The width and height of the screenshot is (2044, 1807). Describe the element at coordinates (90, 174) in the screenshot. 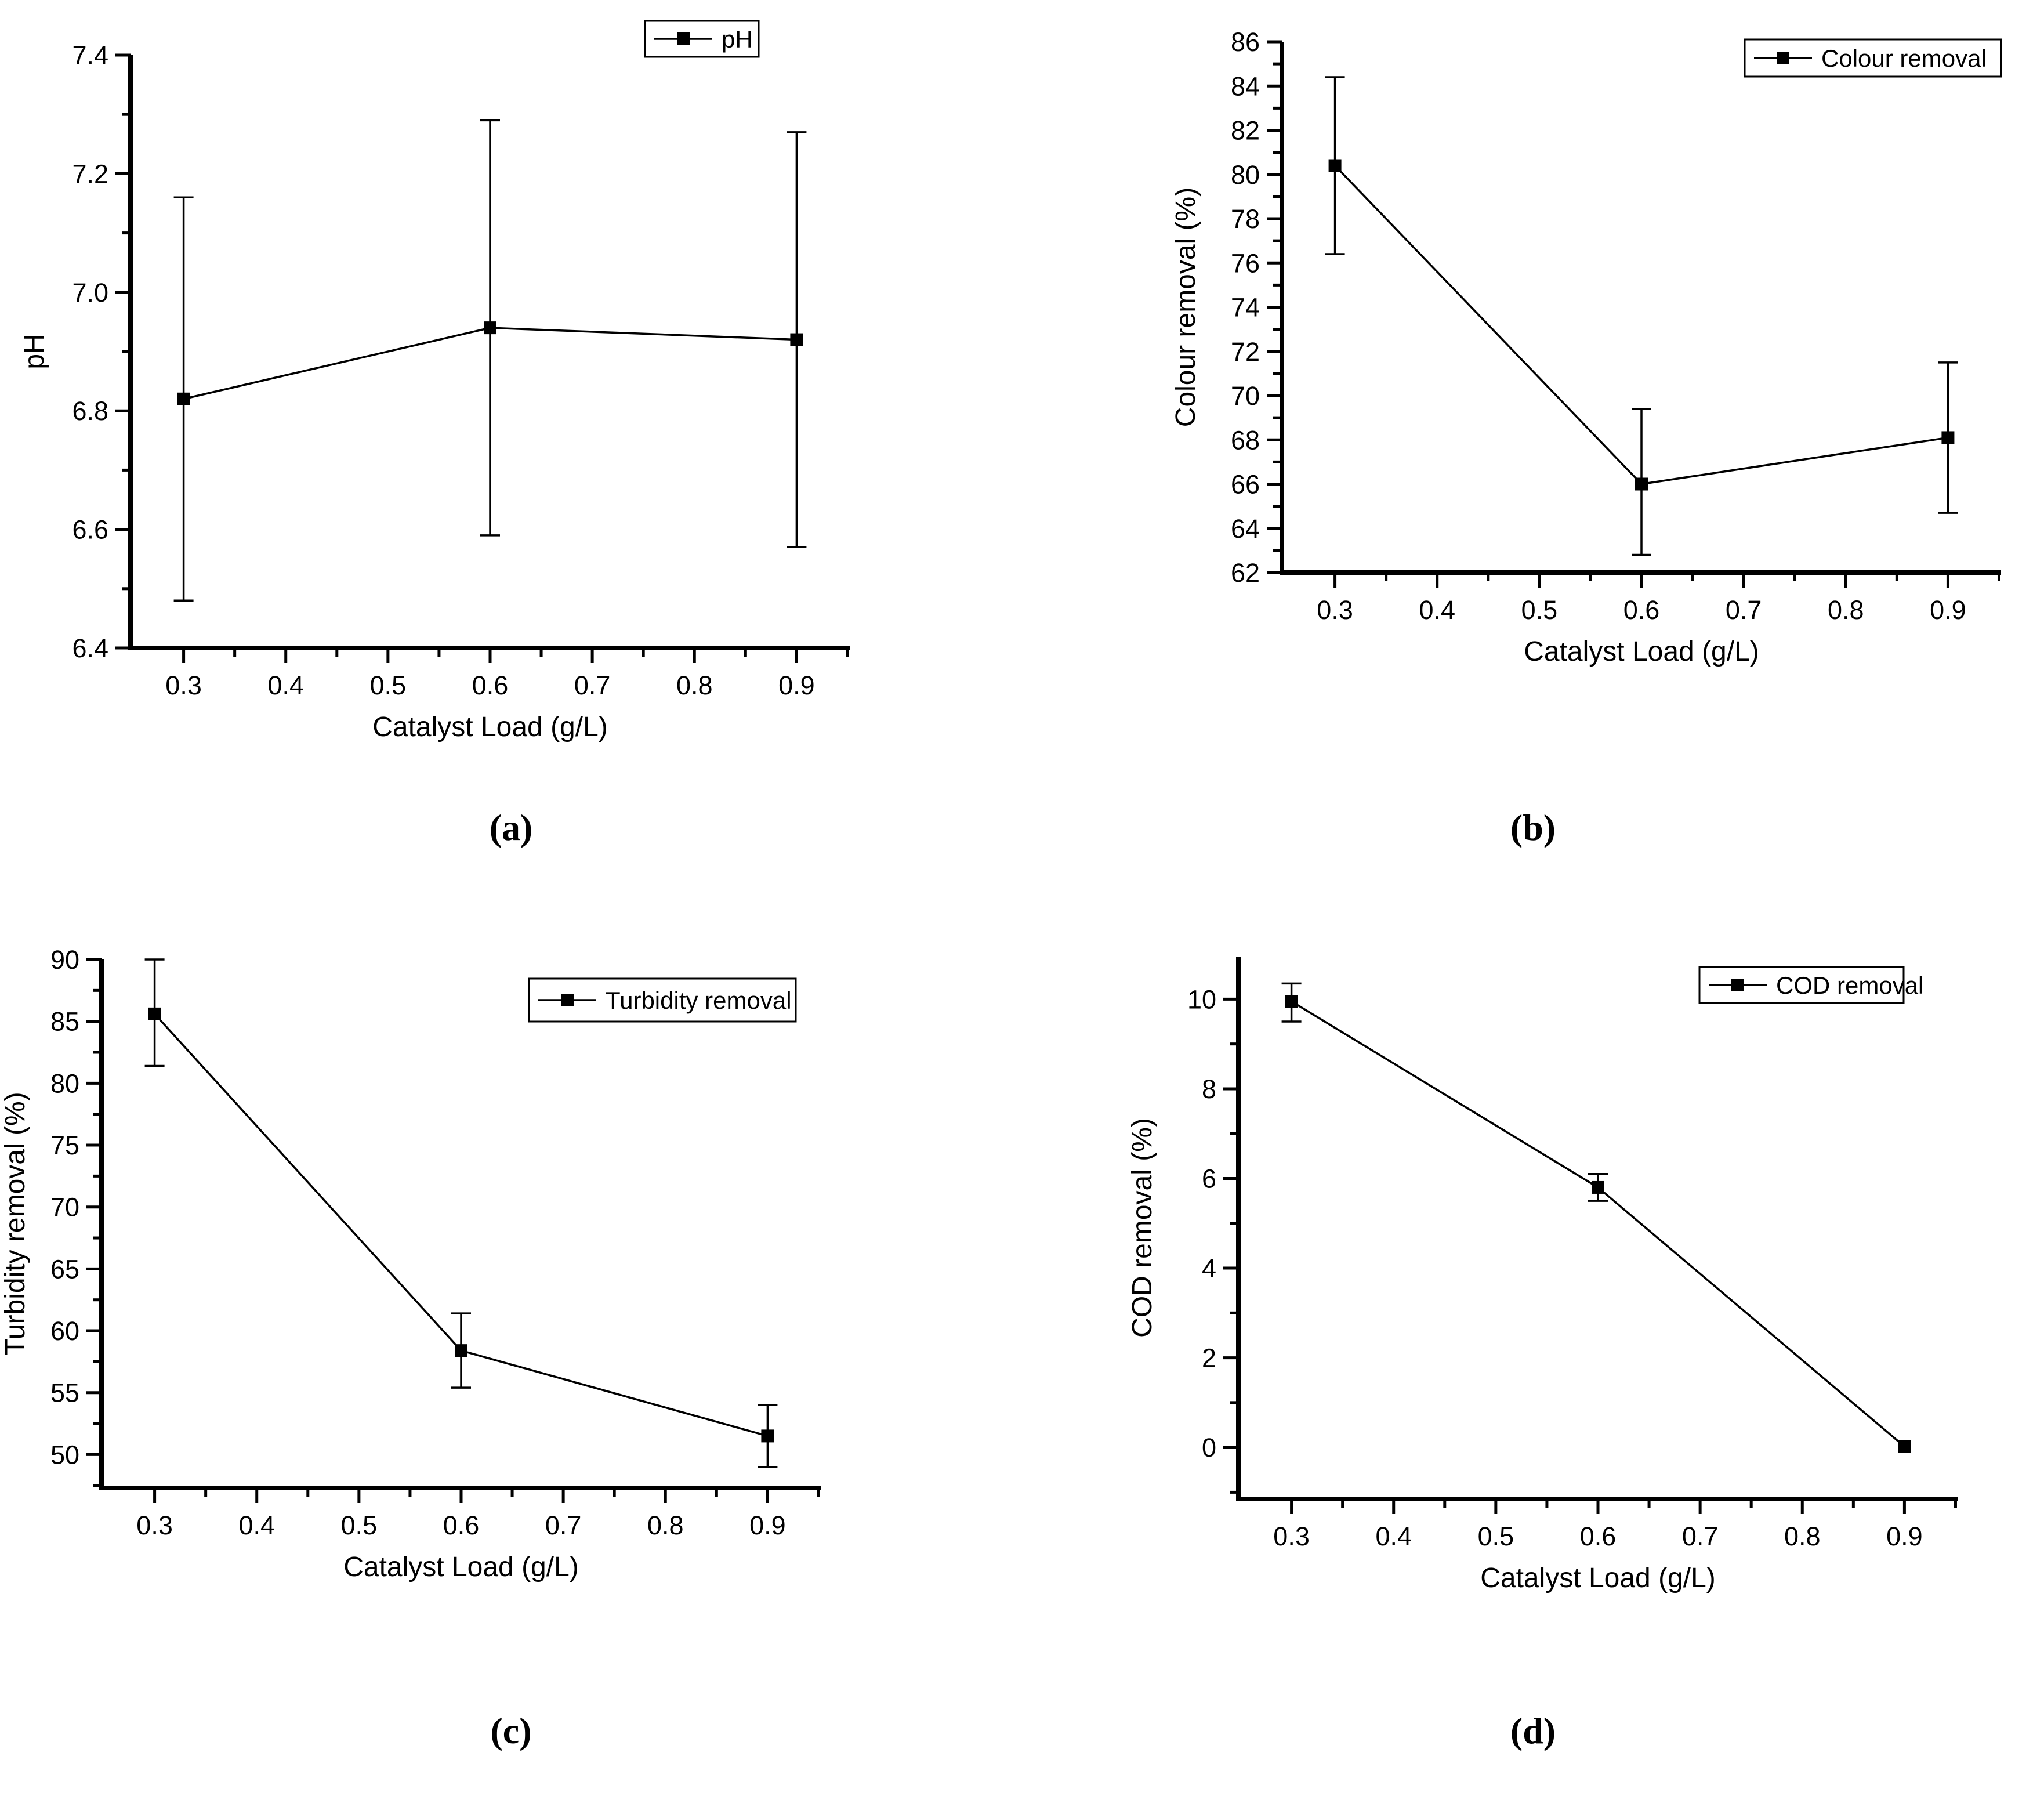

I see `y-tick-label: 7.2` at that location.